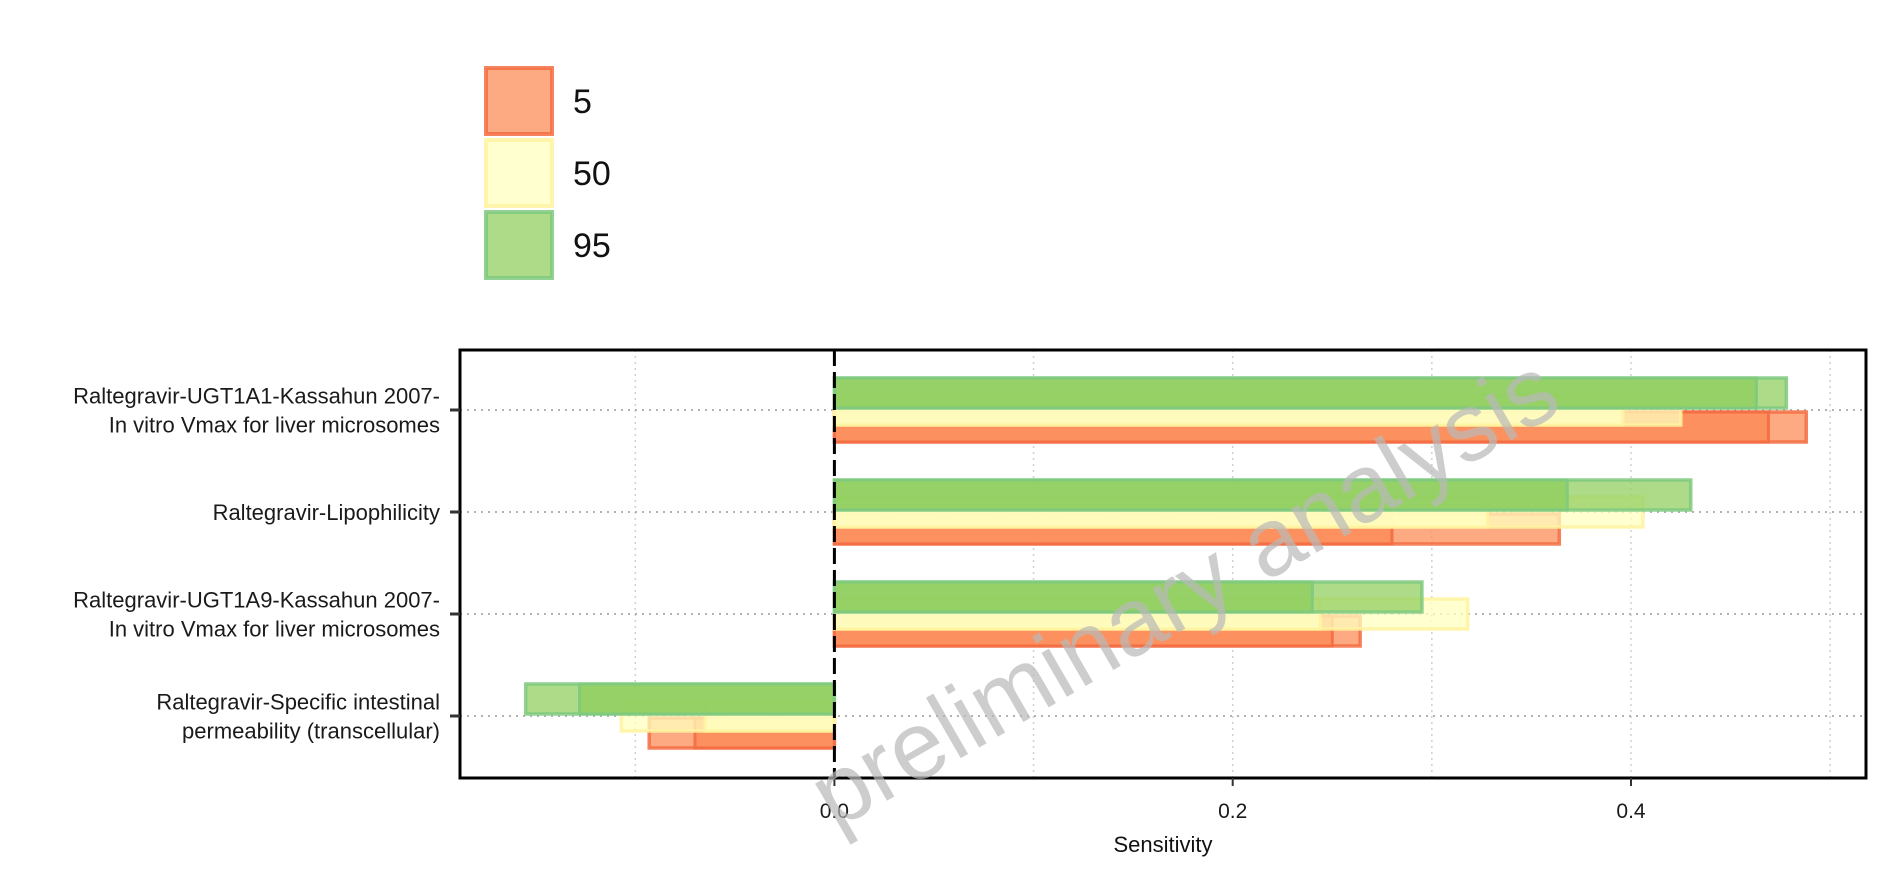 The height and width of the screenshot is (878, 1889). What do you see at coordinates (592, 174) in the screenshot?
I see `legend-label-50: 50` at bounding box center [592, 174].